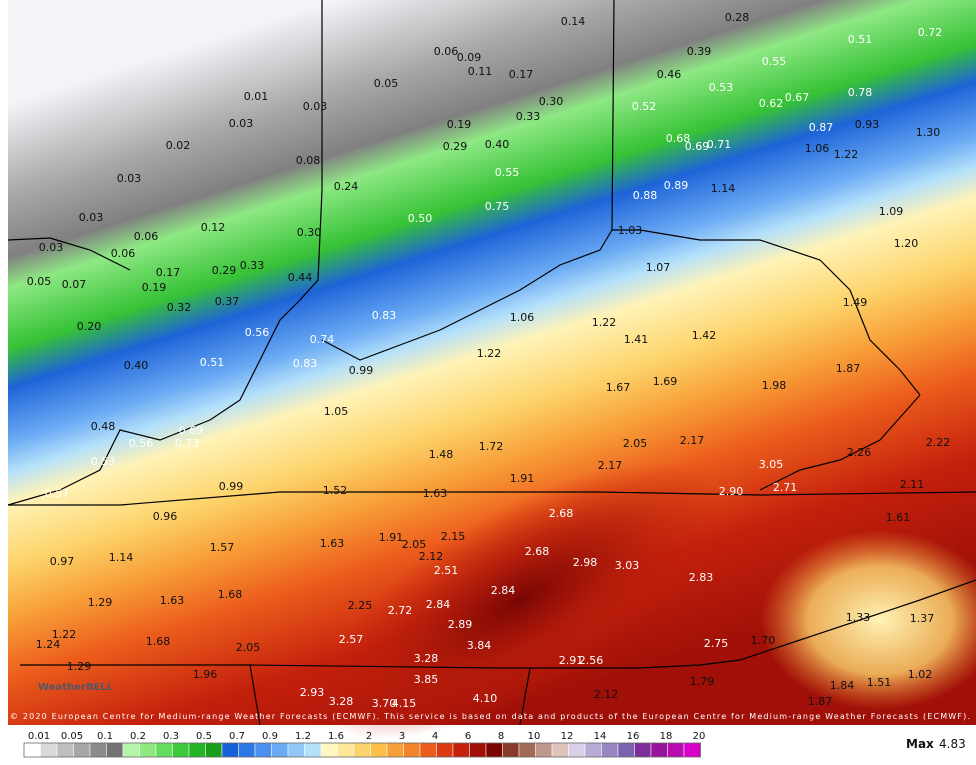 Image resolution: width=976 pixels, height=765 pixels. I want to click on point-value: 1.98, so click(774, 385).